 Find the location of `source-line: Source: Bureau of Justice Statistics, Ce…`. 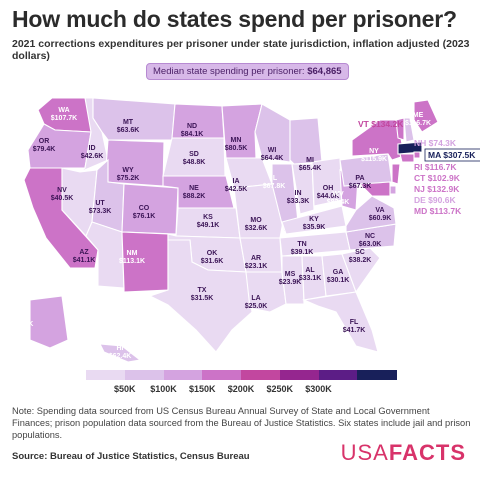

source-line: Source: Bureau of Justice Statistics, Ce… is located at coordinates (131, 456).